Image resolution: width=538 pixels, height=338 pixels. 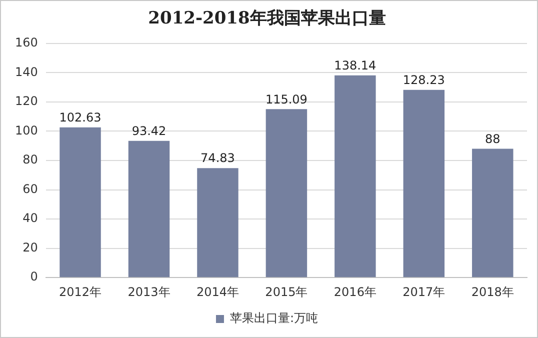 I want to click on x-tick-label: 2017年, so click(x=424, y=291).